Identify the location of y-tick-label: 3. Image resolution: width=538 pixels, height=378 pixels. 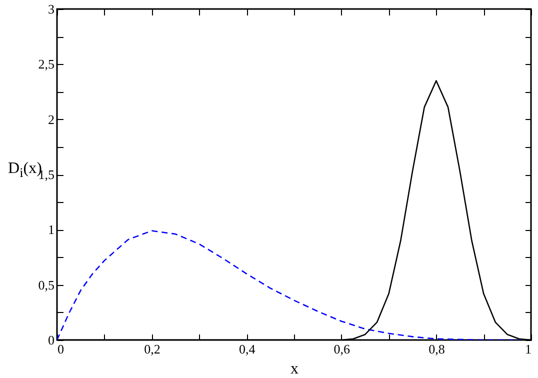
(51, 9).